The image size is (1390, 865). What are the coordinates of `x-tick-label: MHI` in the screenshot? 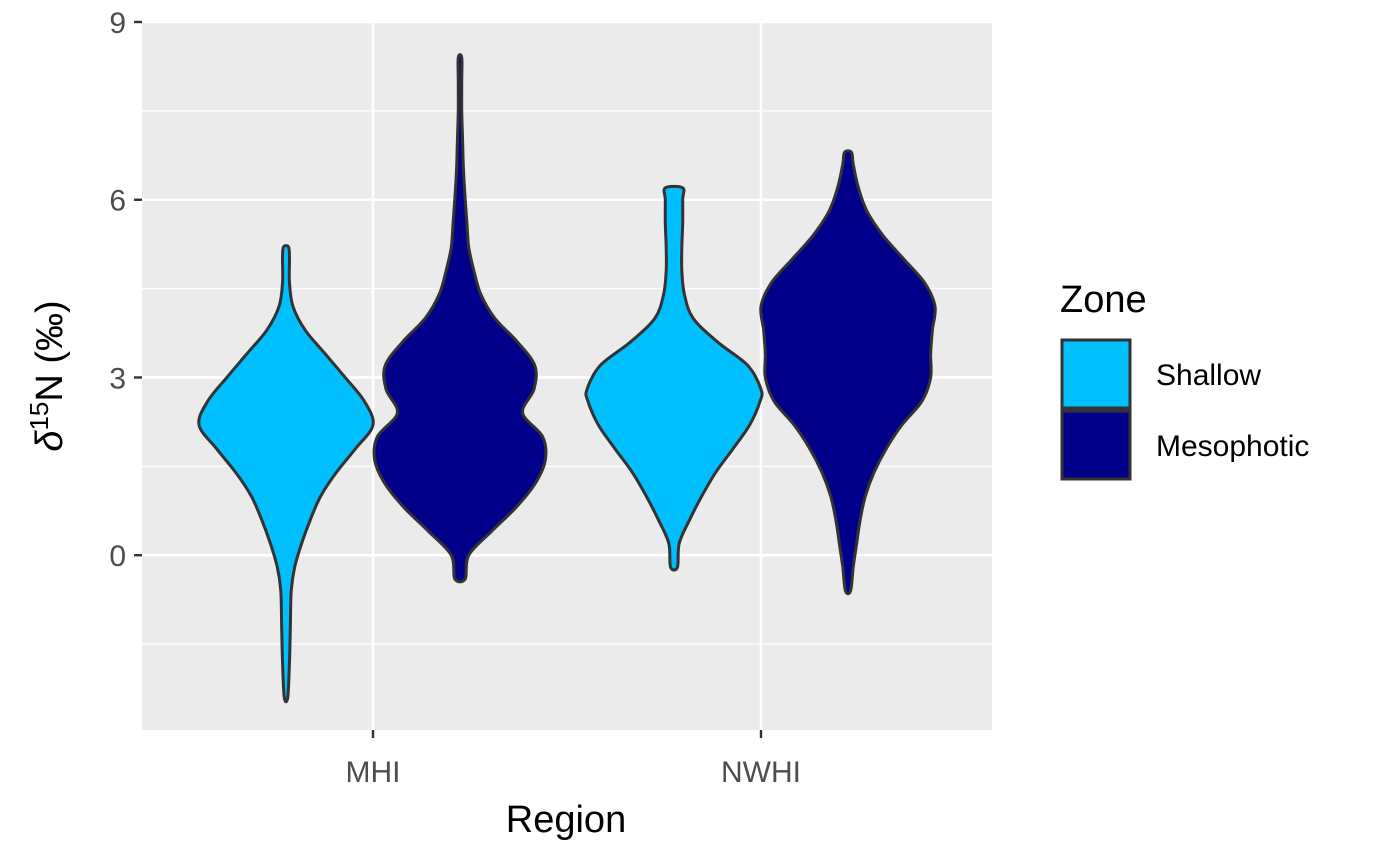 It's located at (373, 772).